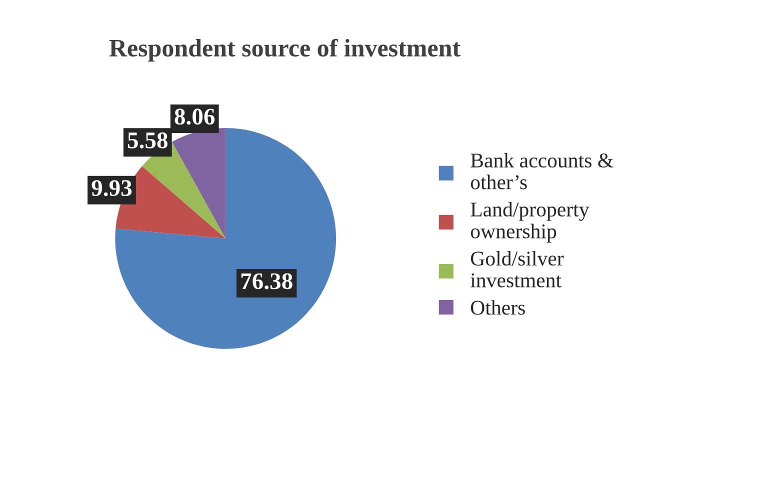 This screenshot has width=778, height=502. What do you see at coordinates (542, 171) in the screenshot?
I see `legend-label: Bank accounts & other’s` at bounding box center [542, 171].